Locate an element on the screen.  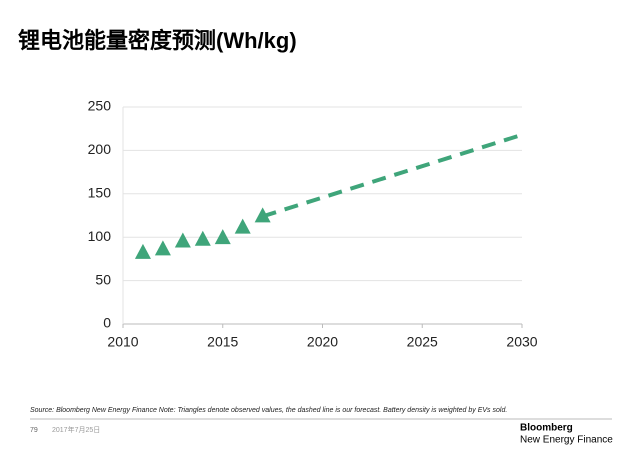
x-tick-label: 2025 is located at coordinates (422, 342).